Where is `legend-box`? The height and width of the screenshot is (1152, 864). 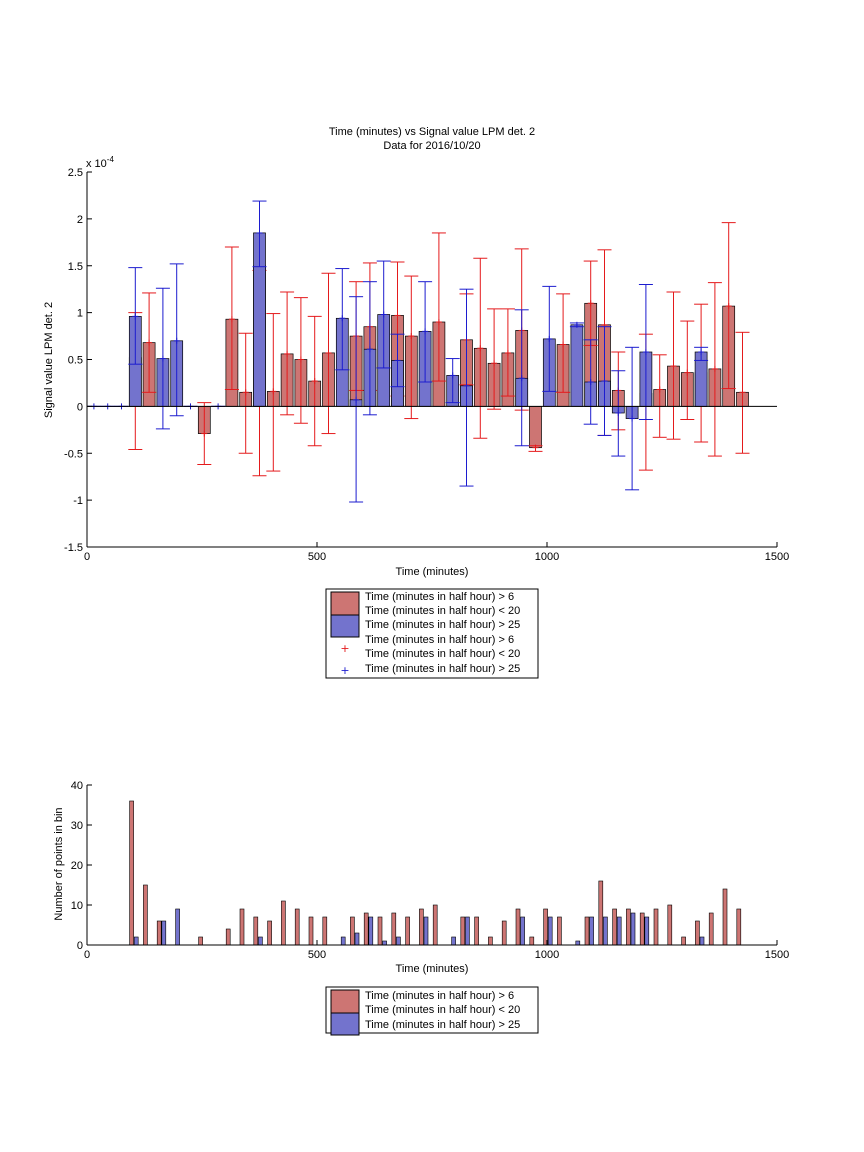 legend-box is located at coordinates (432, 633).